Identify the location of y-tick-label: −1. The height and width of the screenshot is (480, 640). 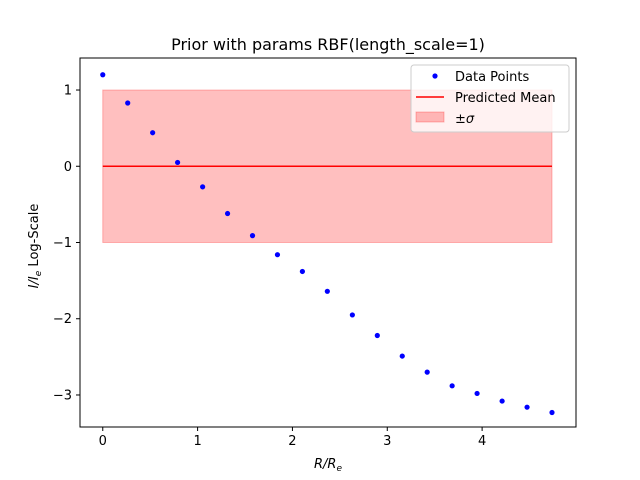
(62, 243).